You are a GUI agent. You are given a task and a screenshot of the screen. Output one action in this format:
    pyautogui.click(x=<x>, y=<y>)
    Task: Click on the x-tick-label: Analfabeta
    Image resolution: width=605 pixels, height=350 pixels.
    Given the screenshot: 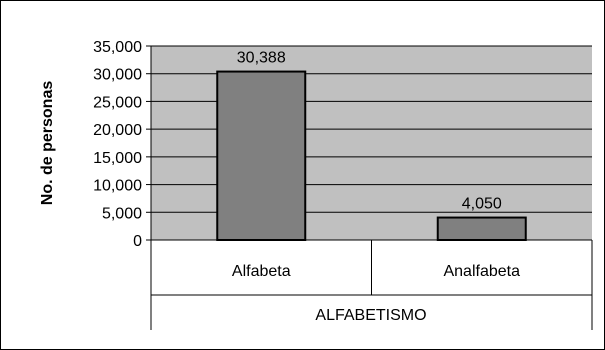 What is the action you would take?
    pyautogui.click(x=481, y=271)
    